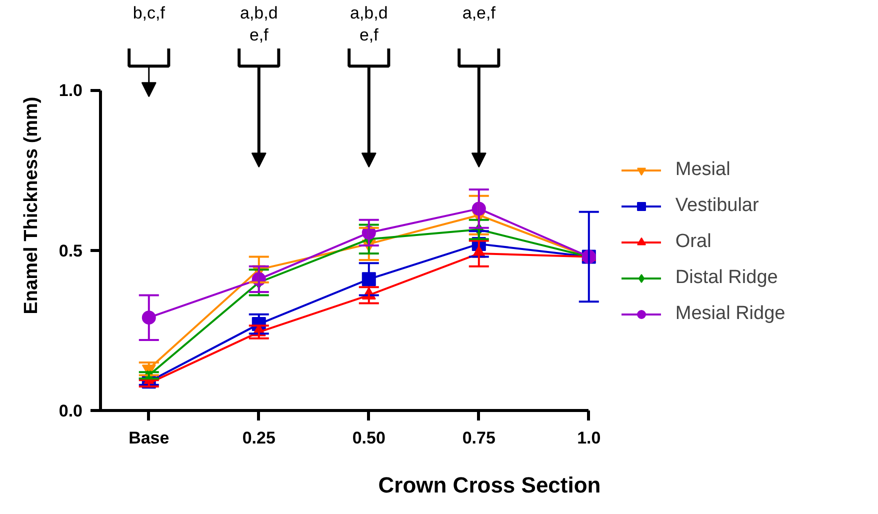  What do you see at coordinates (149, 13) in the screenshot?
I see `text: b,c,f` at bounding box center [149, 13].